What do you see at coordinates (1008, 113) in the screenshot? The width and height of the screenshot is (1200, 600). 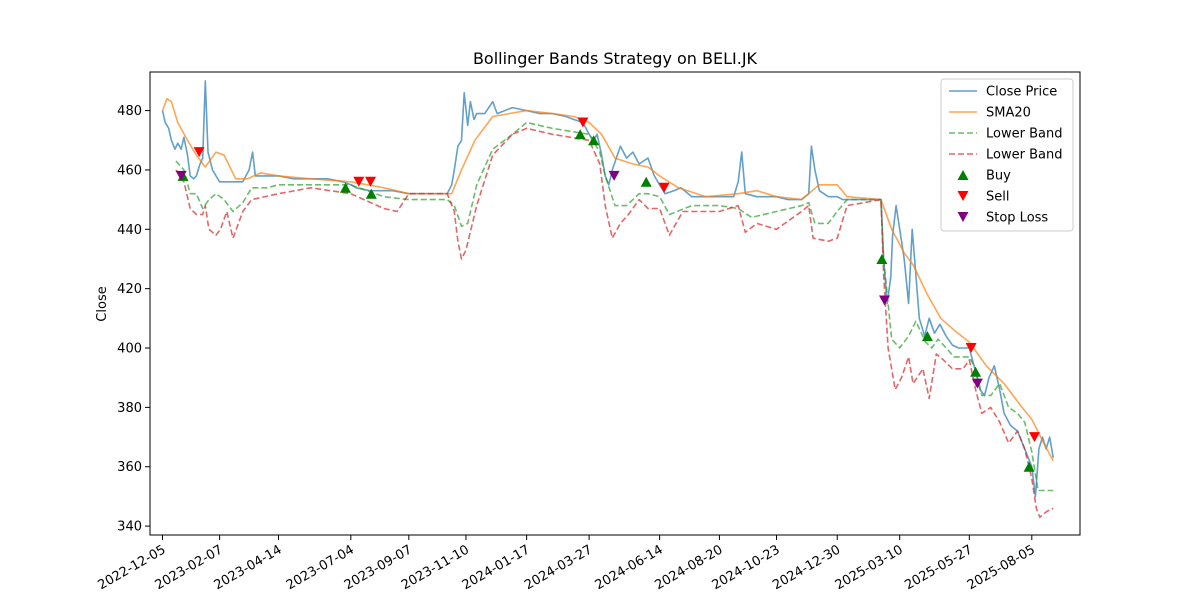 I see `legend-sma20-label: SMA20` at bounding box center [1008, 113].